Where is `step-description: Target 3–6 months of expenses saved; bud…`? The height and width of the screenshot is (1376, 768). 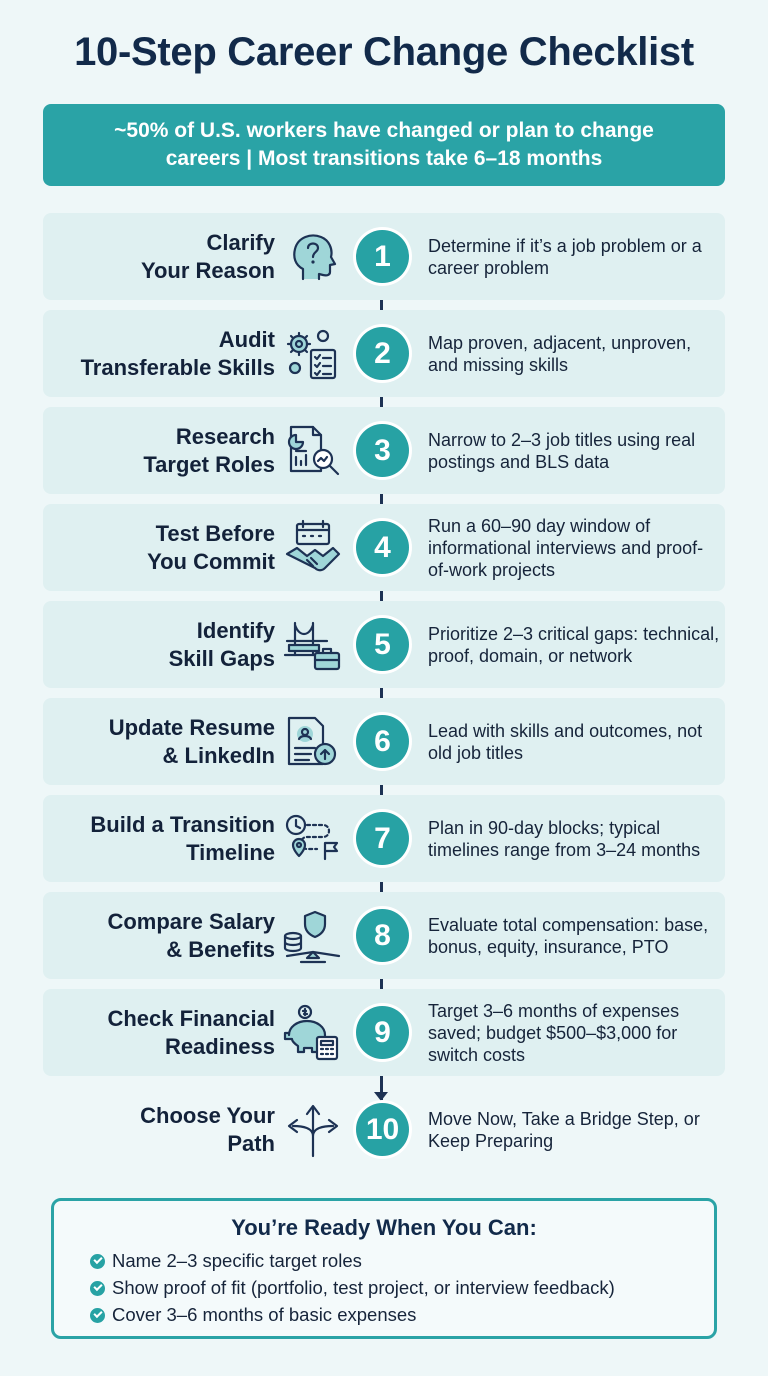 step-description: Target 3–6 months of expenses saved; bud… is located at coordinates (575, 1032).